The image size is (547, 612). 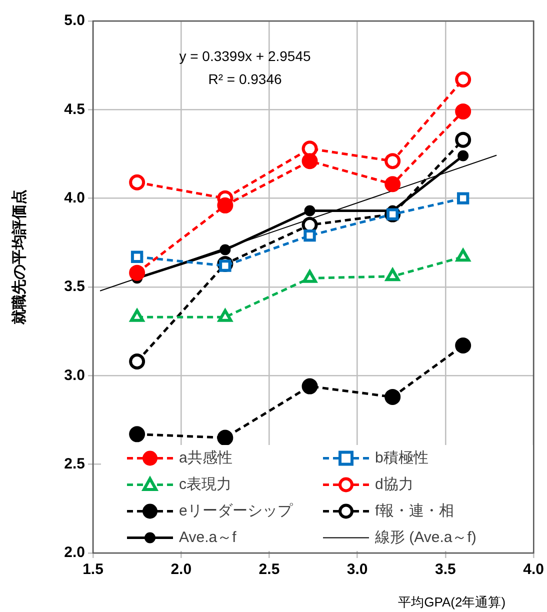 I want to click on x-tick-label: 4.0, so click(x=533, y=569).